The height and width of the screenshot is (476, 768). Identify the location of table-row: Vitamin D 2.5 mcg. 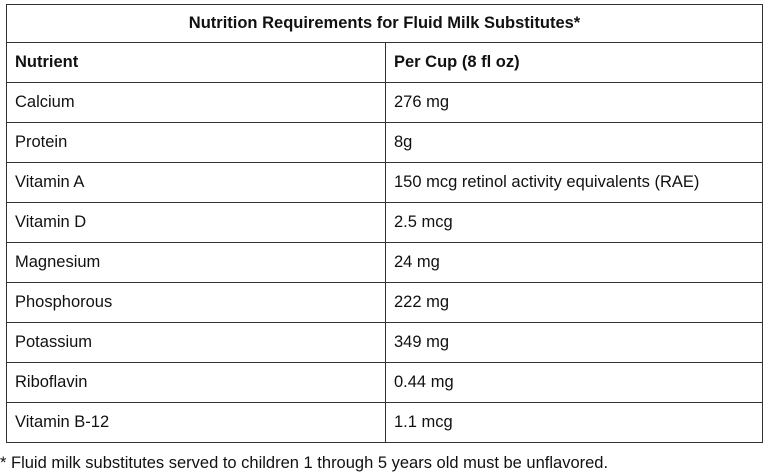
(384, 222).